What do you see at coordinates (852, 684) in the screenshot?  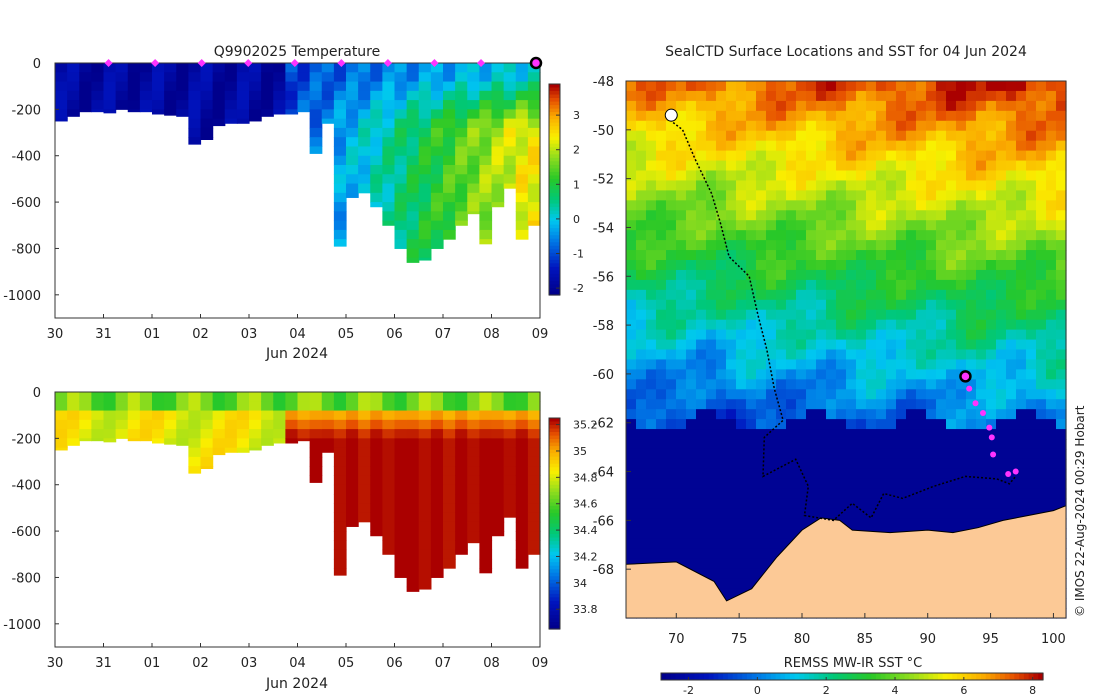 I see `sst-colorbar: -2 0 2 4 6 8` at bounding box center [852, 684].